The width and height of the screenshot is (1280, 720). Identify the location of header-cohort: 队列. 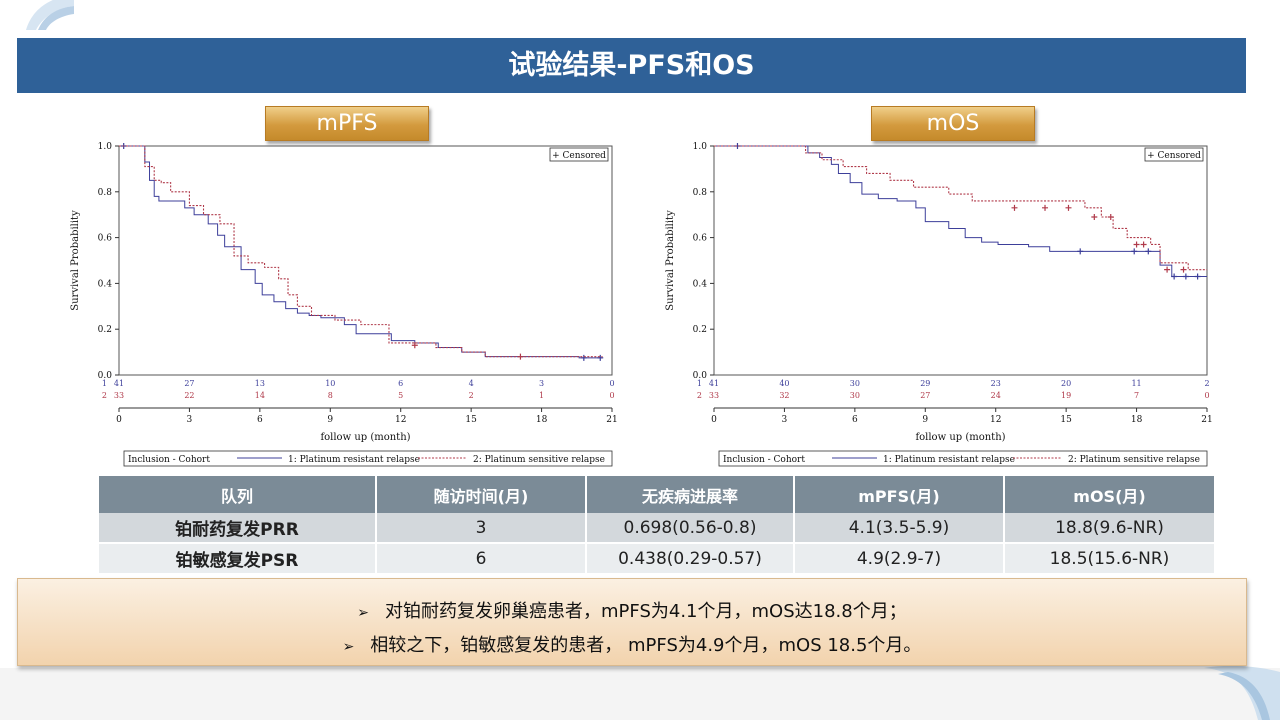
(238, 494).